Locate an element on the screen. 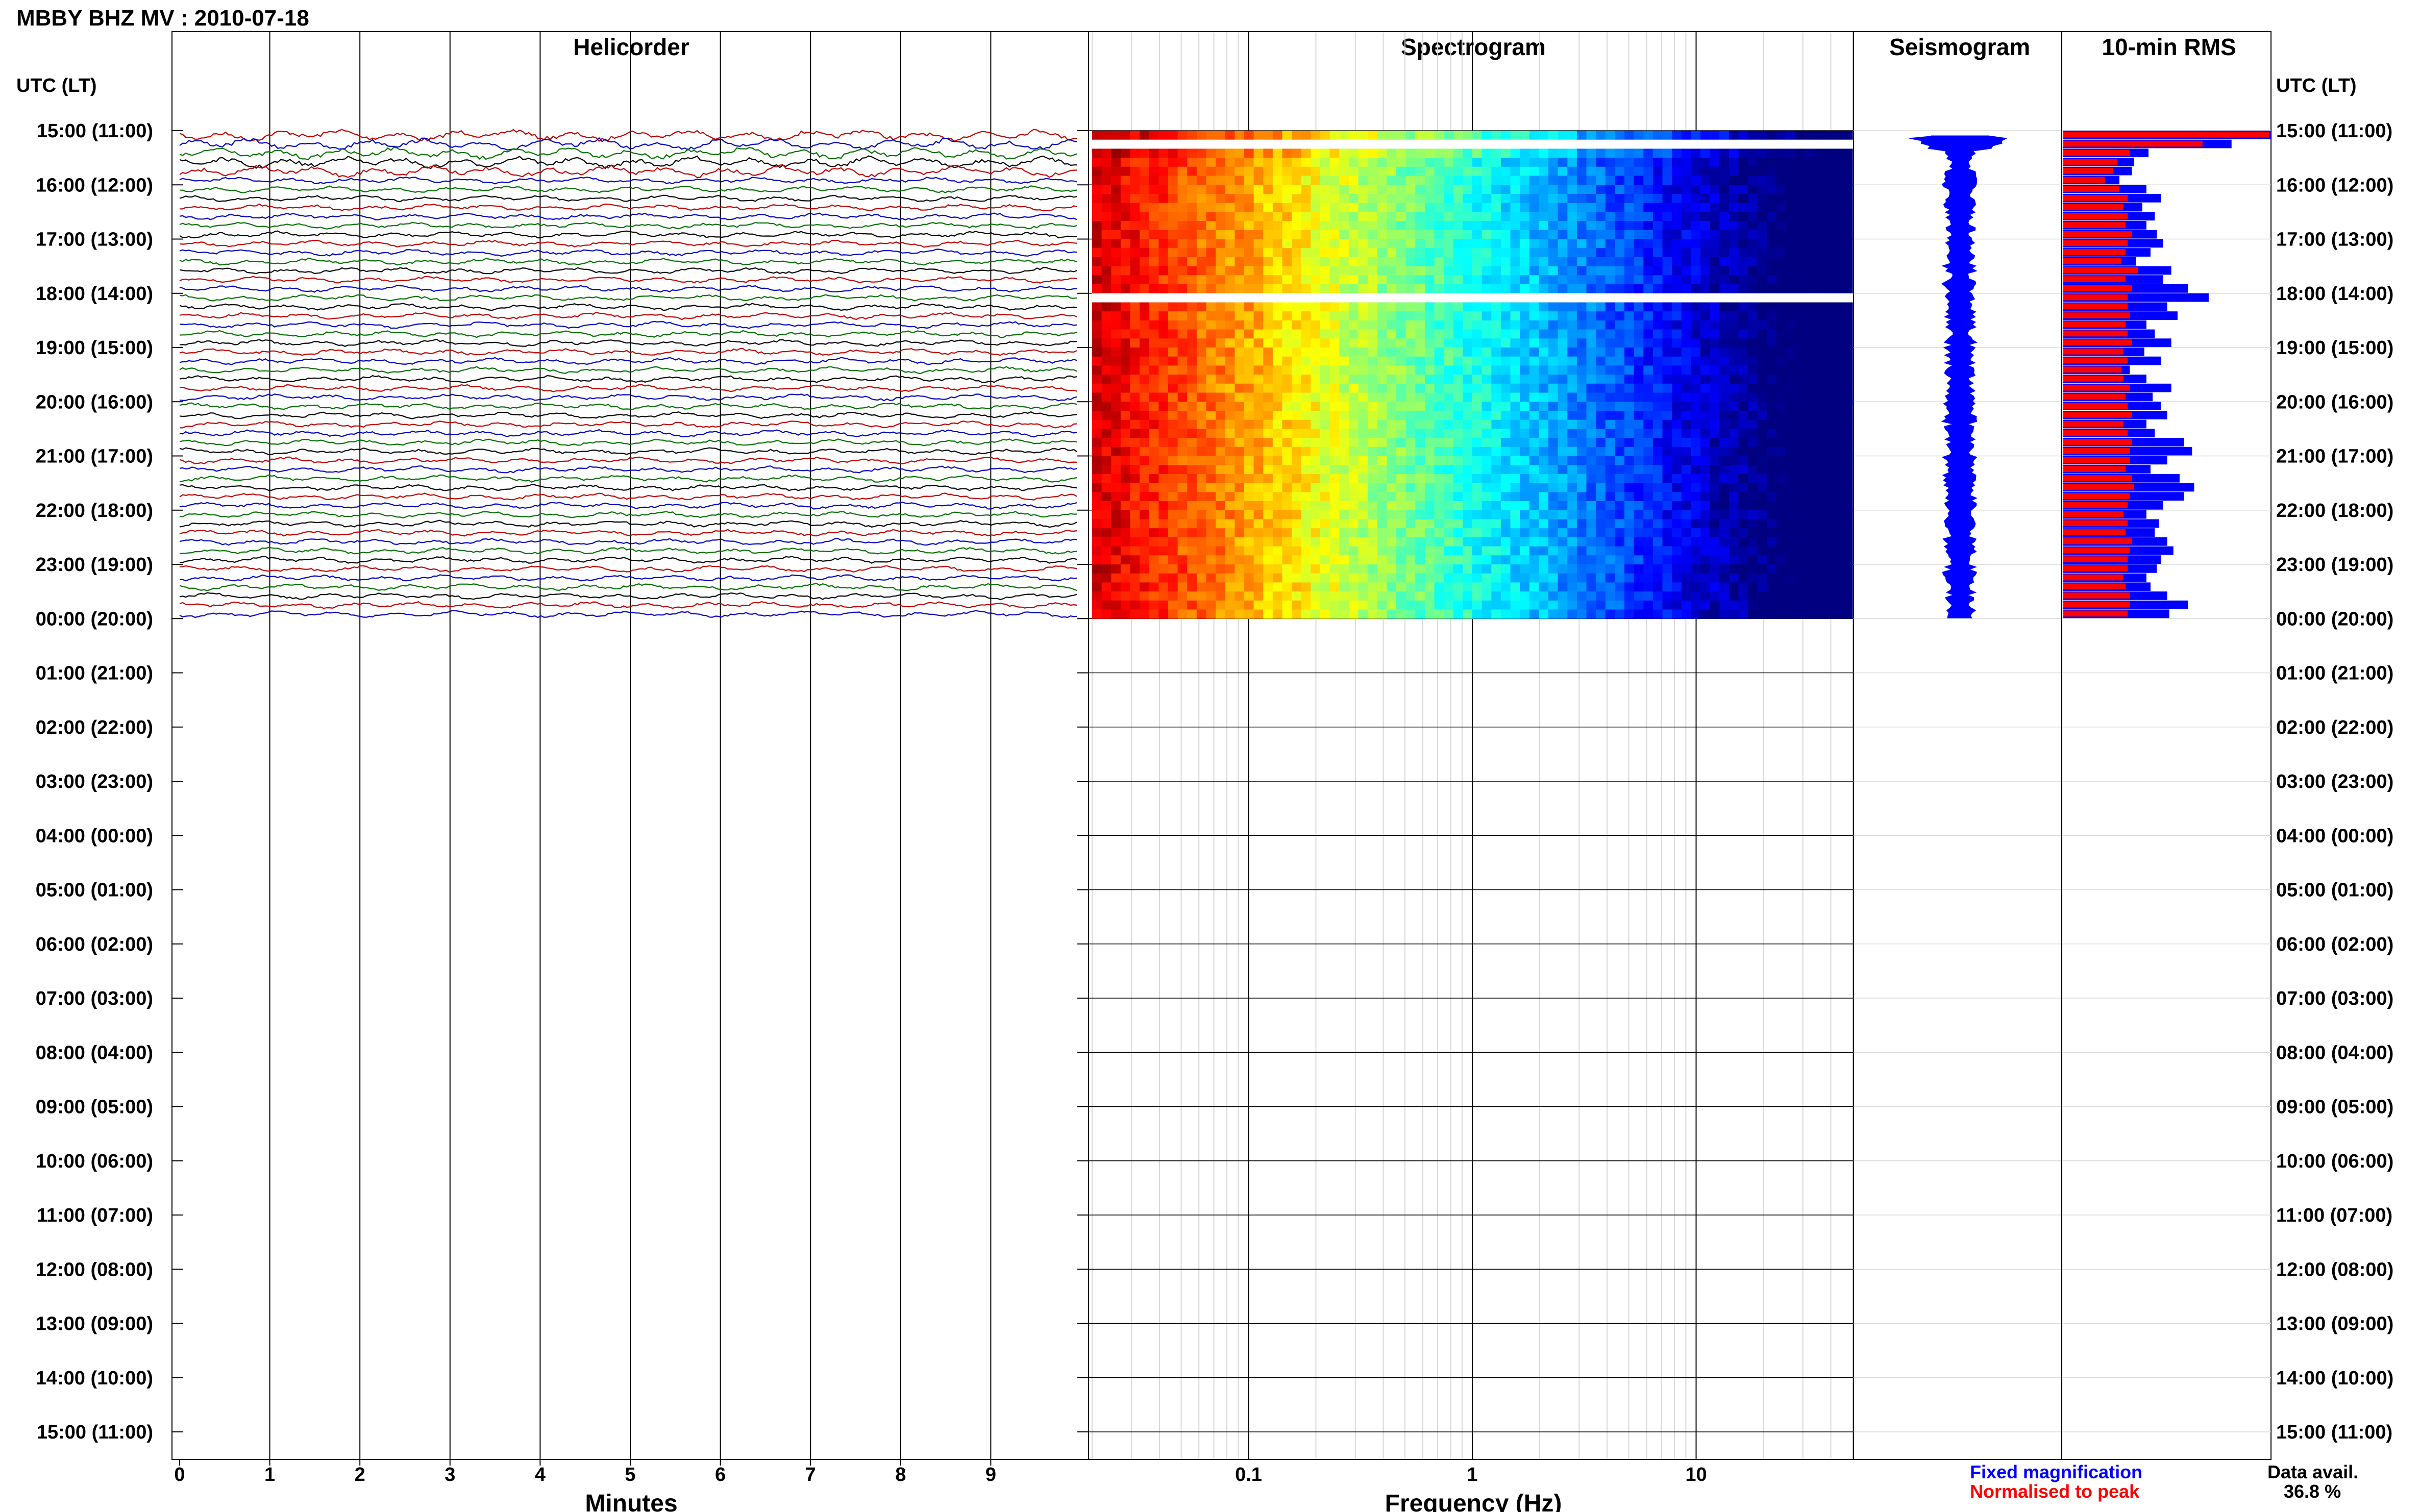  spectrogram-title: Spectrogram is located at coordinates (1473, 47).